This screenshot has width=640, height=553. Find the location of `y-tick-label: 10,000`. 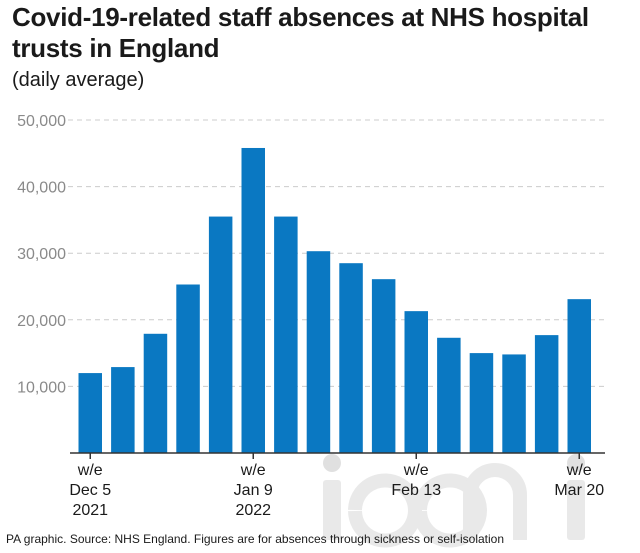

y-tick-label: 10,000 is located at coordinates (41, 387).